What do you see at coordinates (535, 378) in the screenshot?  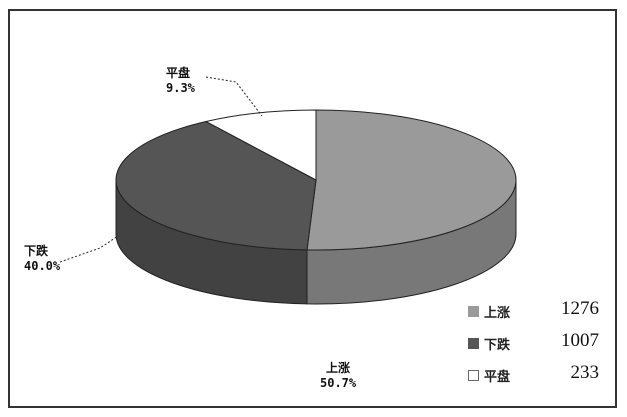 I see `legend-item: 平盘 233` at bounding box center [535, 378].